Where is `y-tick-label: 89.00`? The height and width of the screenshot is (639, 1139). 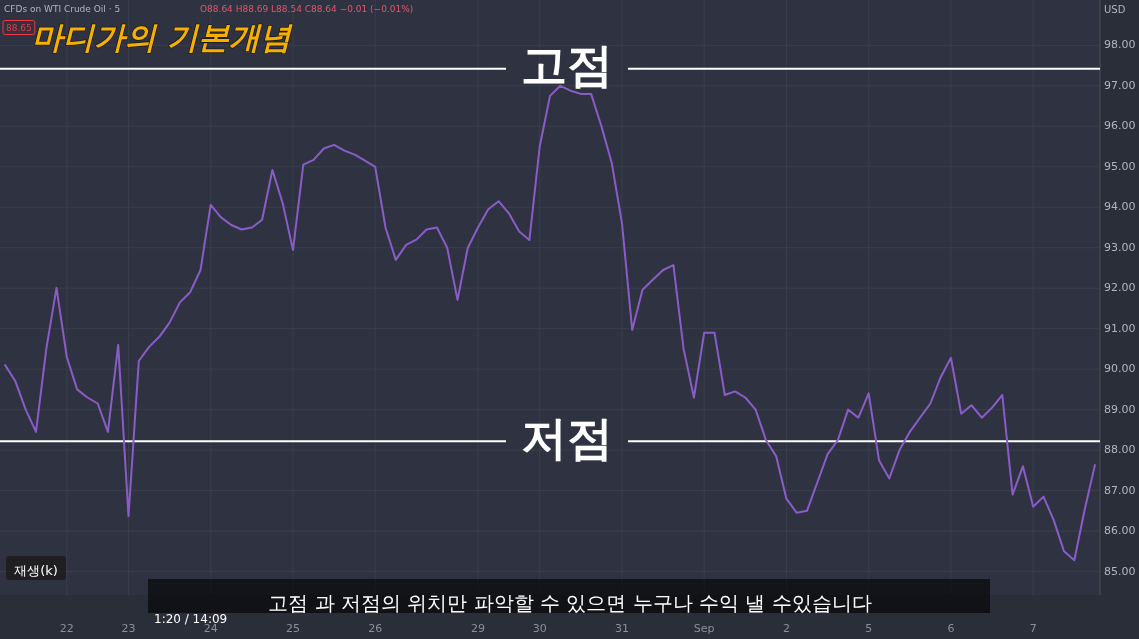 y-tick-label: 89.00 is located at coordinates (1120, 409).